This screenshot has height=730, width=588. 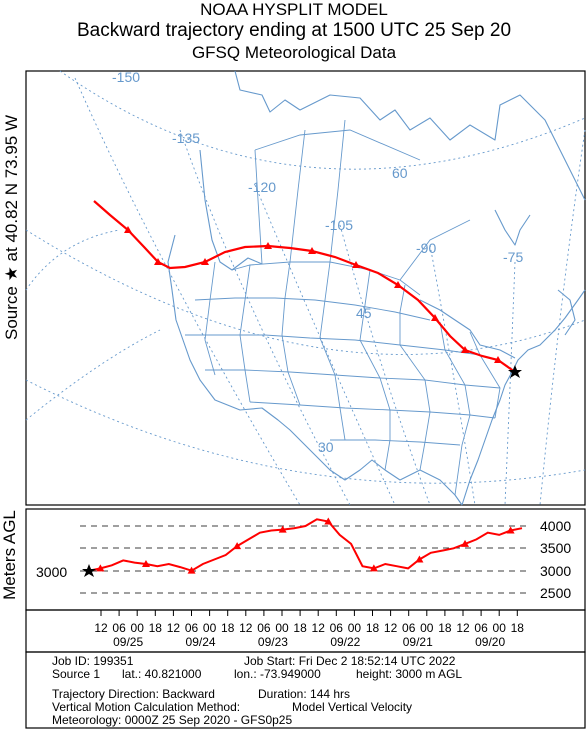 I want to click on trajectory-duration: Duration: 144 hrs, so click(x=304, y=694).